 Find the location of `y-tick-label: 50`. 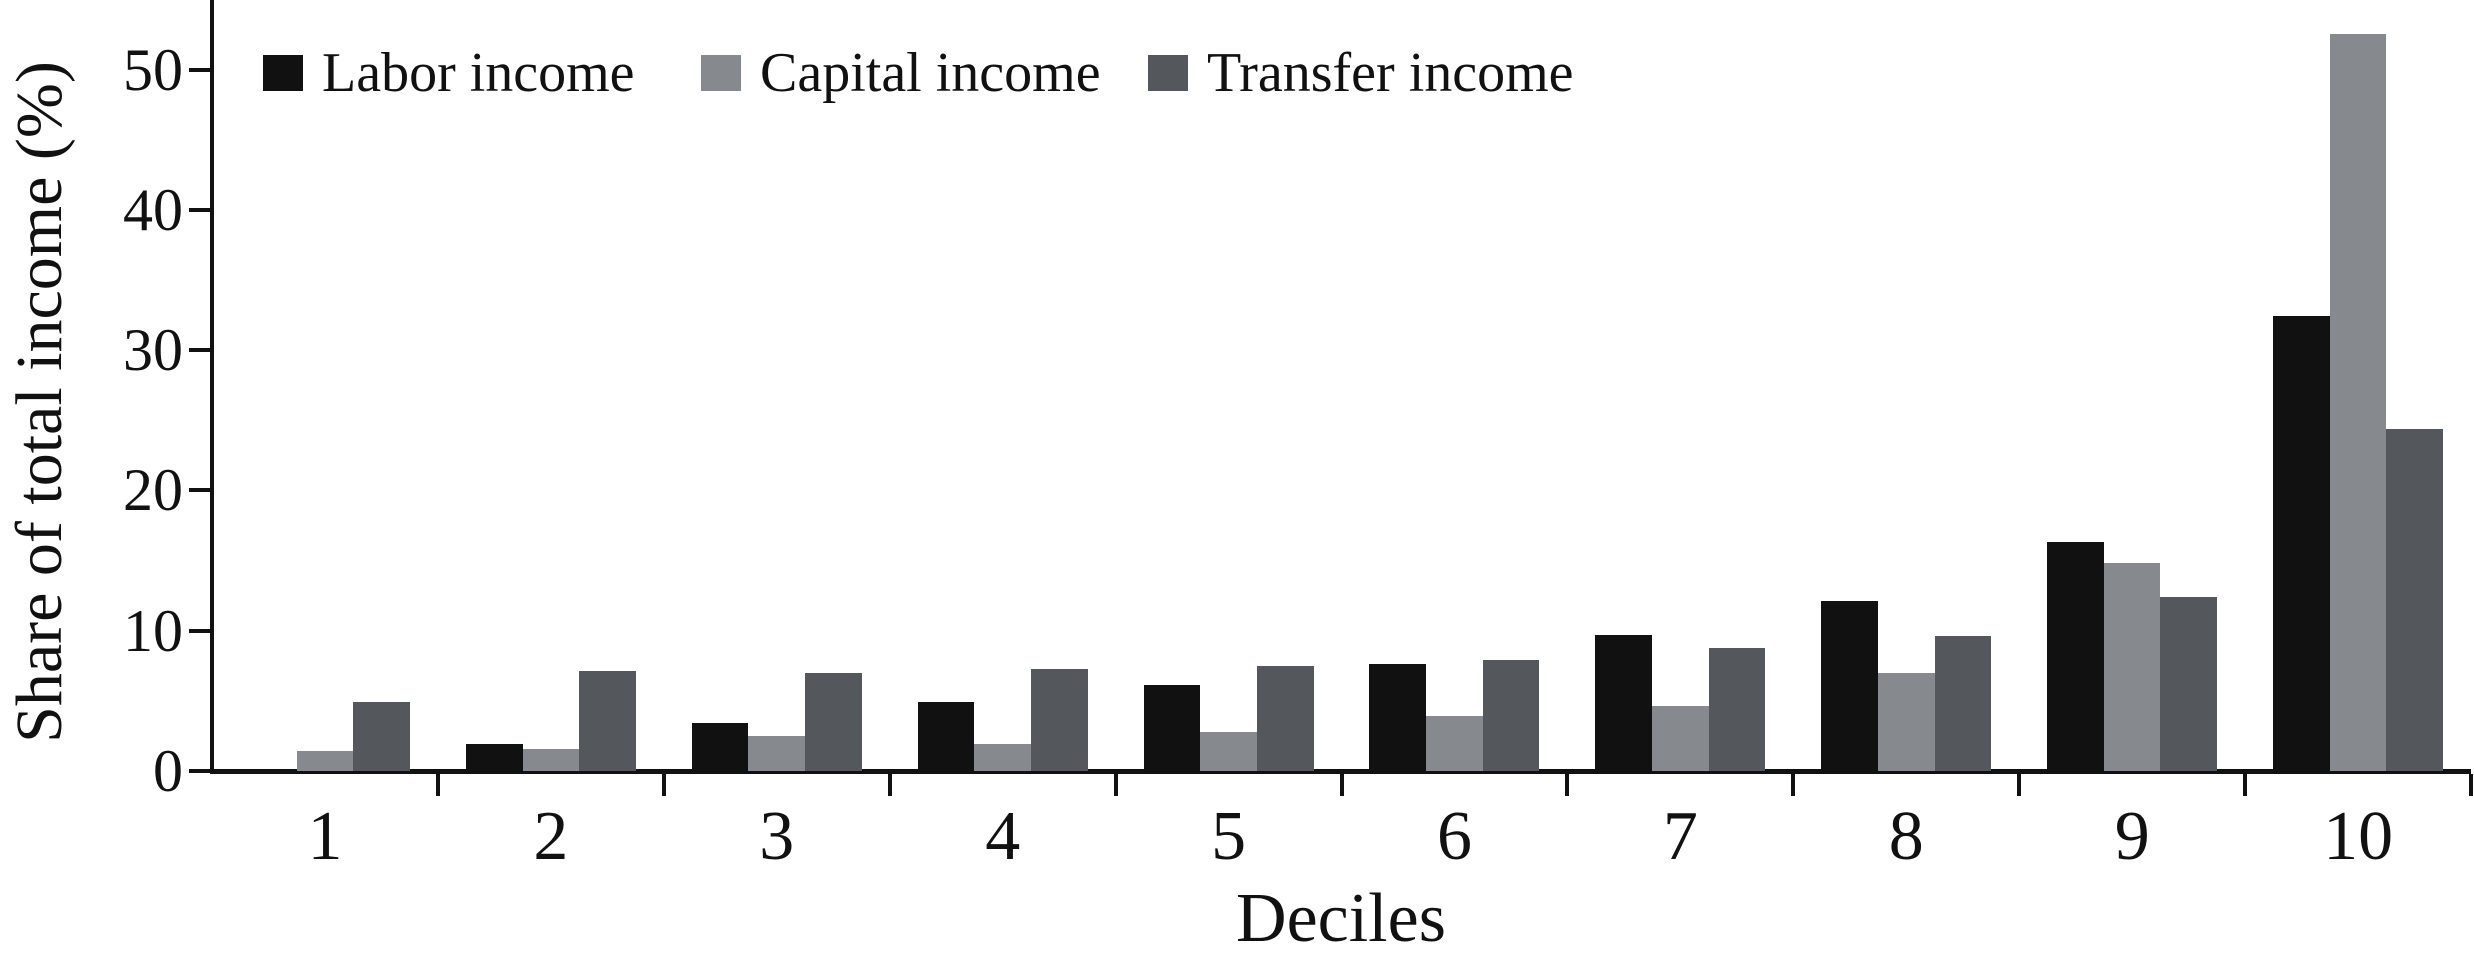

y-tick-label: 50 is located at coordinates (153, 69).